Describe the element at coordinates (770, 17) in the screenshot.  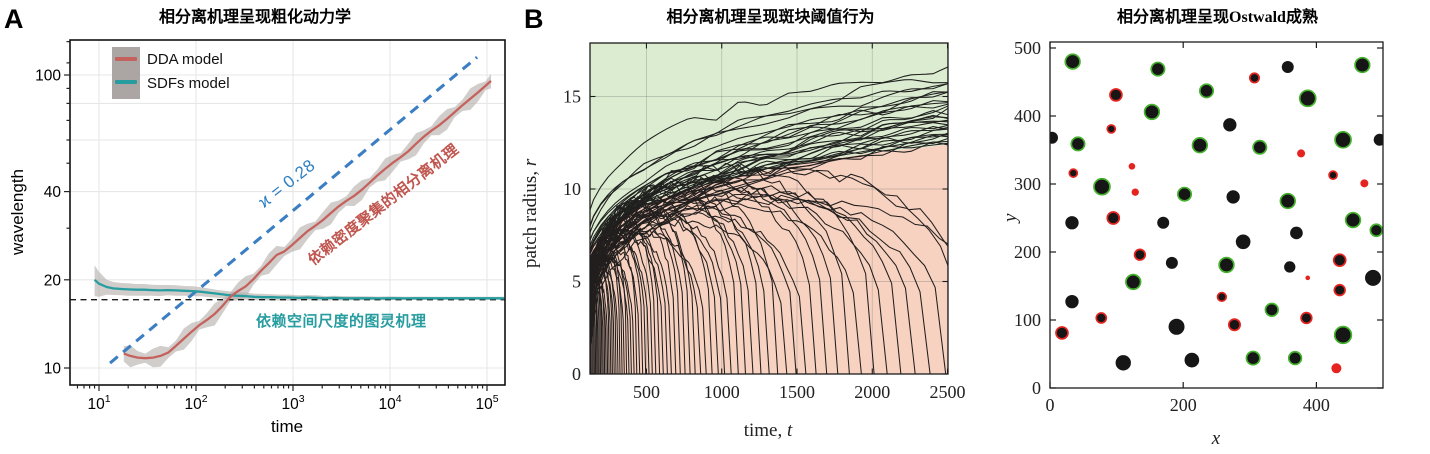
I see `panel-b-title: 相分离机理呈现斑块阈值行为` at that location.